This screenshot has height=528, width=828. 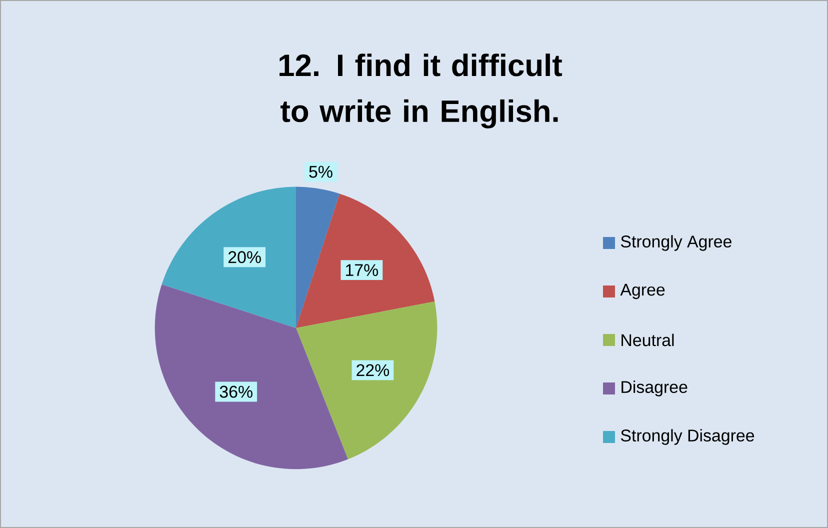 I want to click on chart-title: 12. I find it difficult to write in English., so click(x=421, y=91).